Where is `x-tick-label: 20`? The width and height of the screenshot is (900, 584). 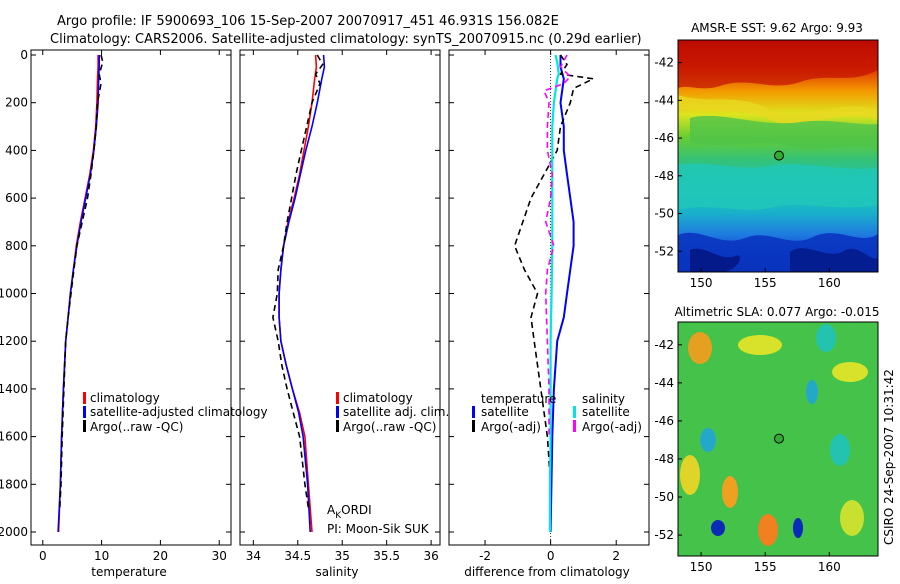
x-tick-label: 20 is located at coordinates (160, 556).